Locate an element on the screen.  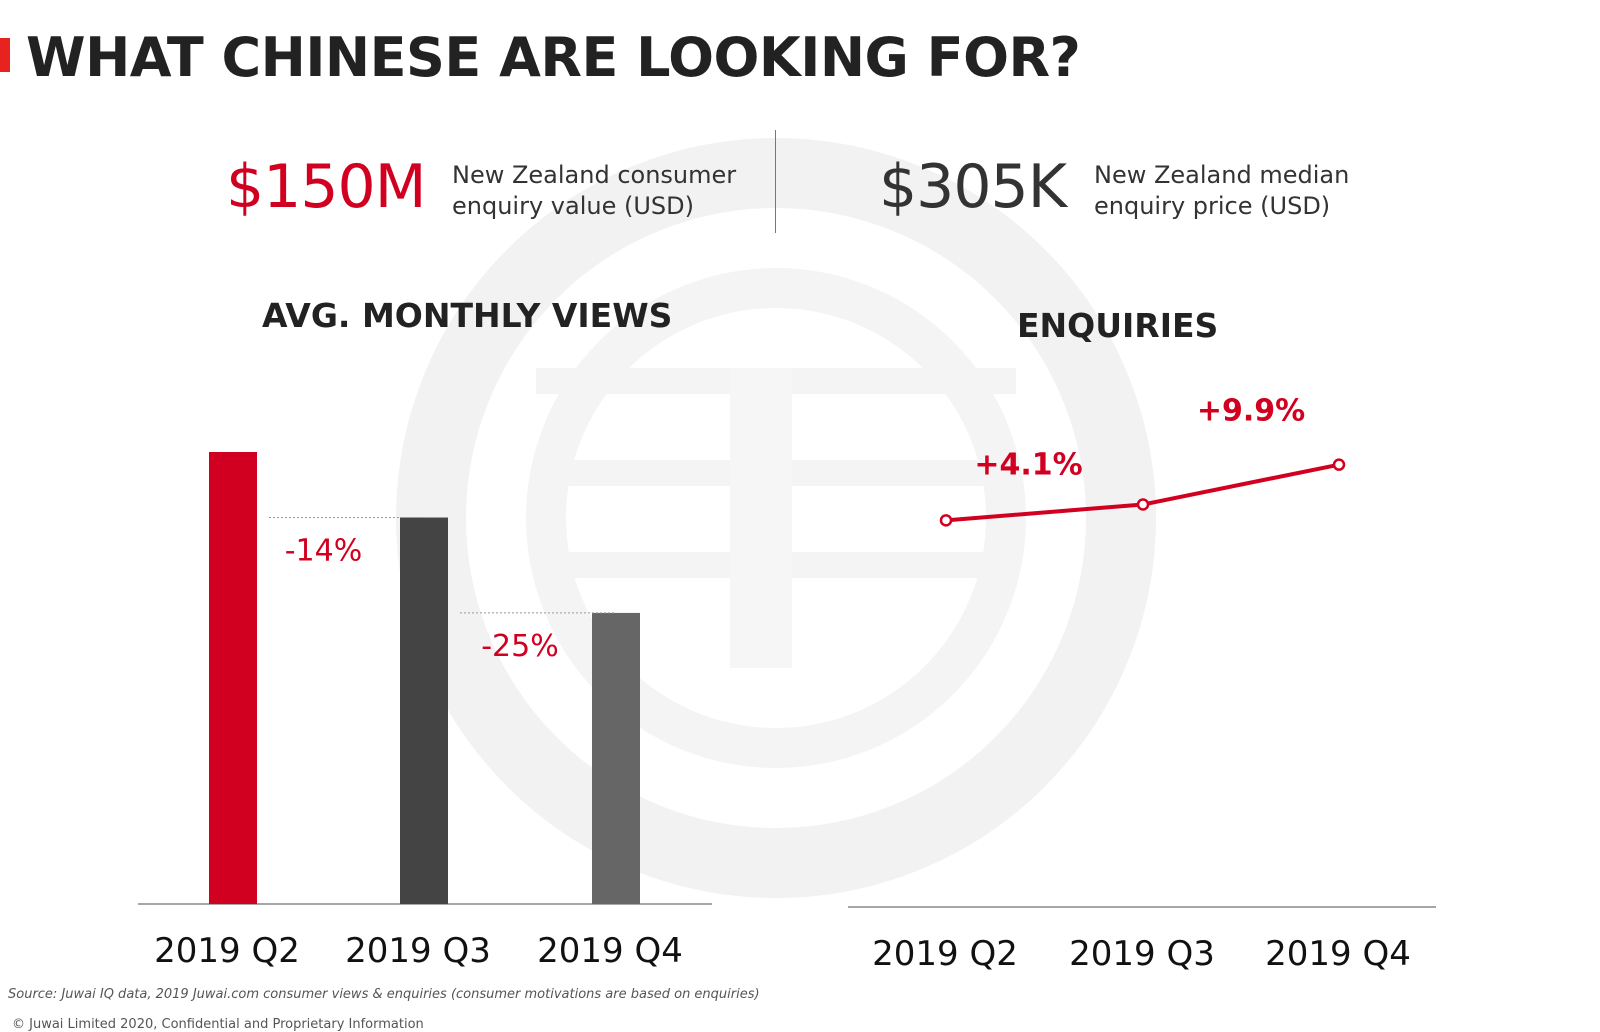
kpi-median-price-description: New Zealand median enquiry price (USD) is located at coordinates (1221, 191).